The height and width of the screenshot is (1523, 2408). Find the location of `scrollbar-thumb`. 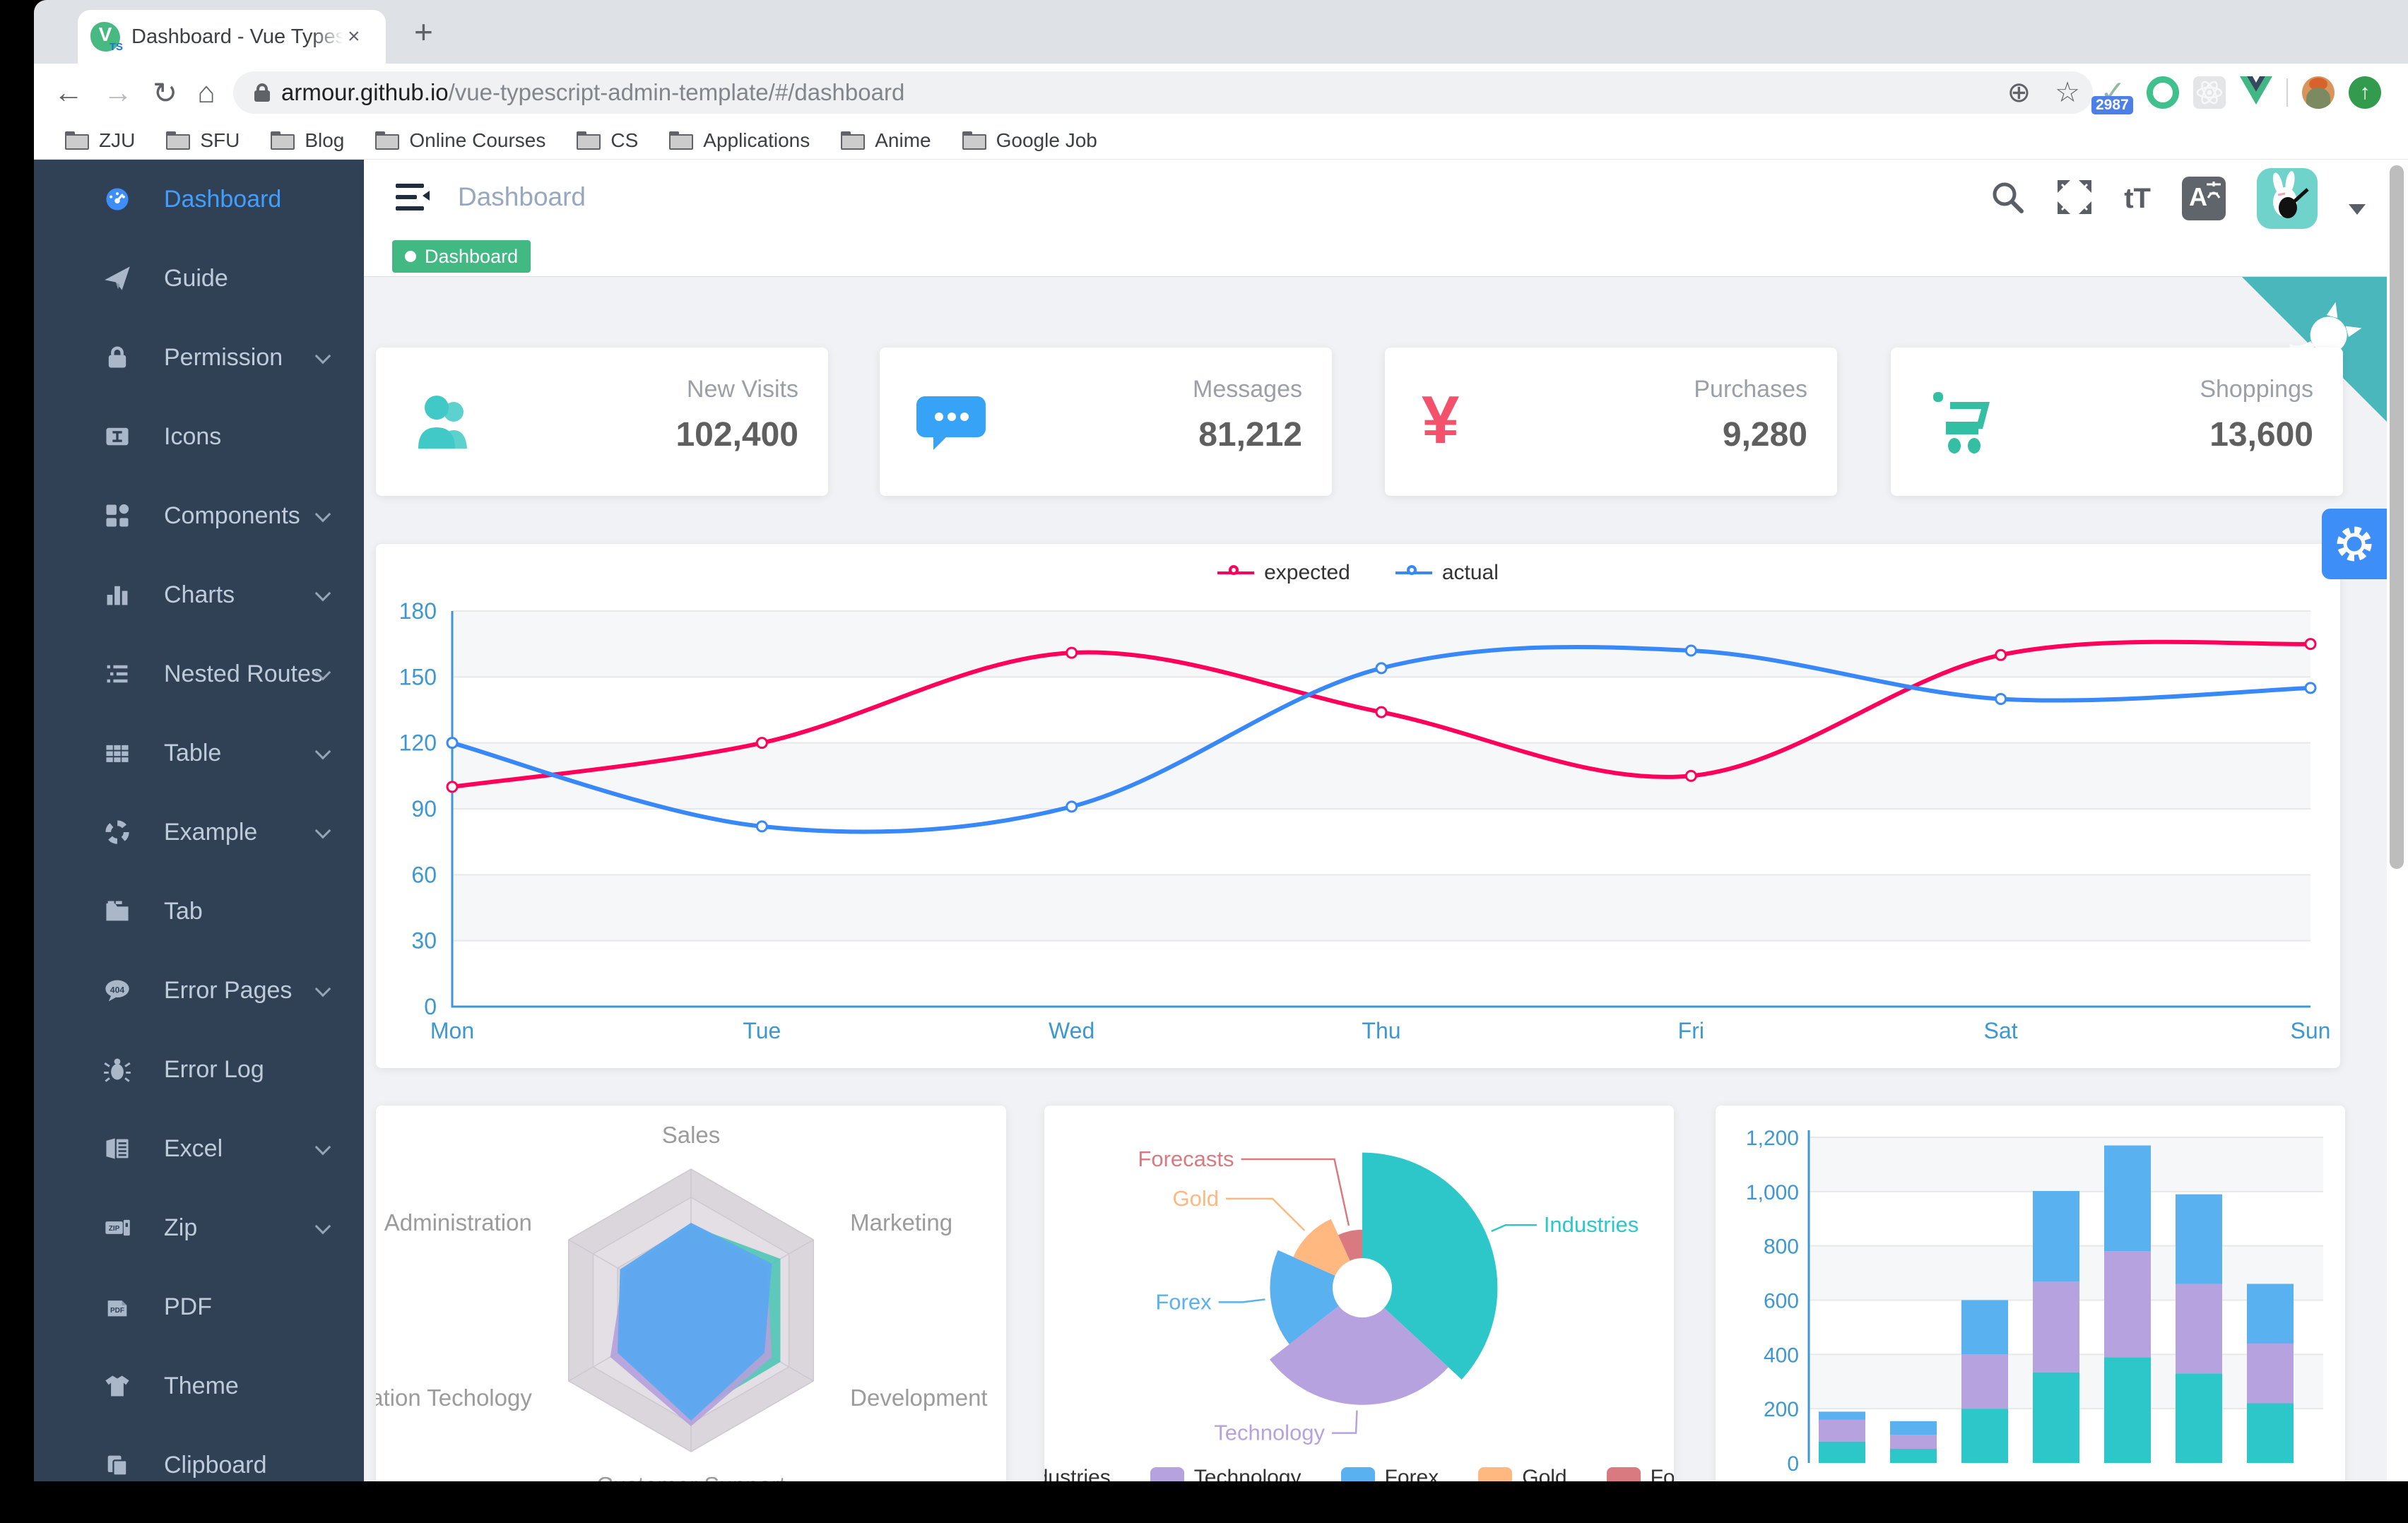

scrollbar-thumb is located at coordinates (2397, 517).